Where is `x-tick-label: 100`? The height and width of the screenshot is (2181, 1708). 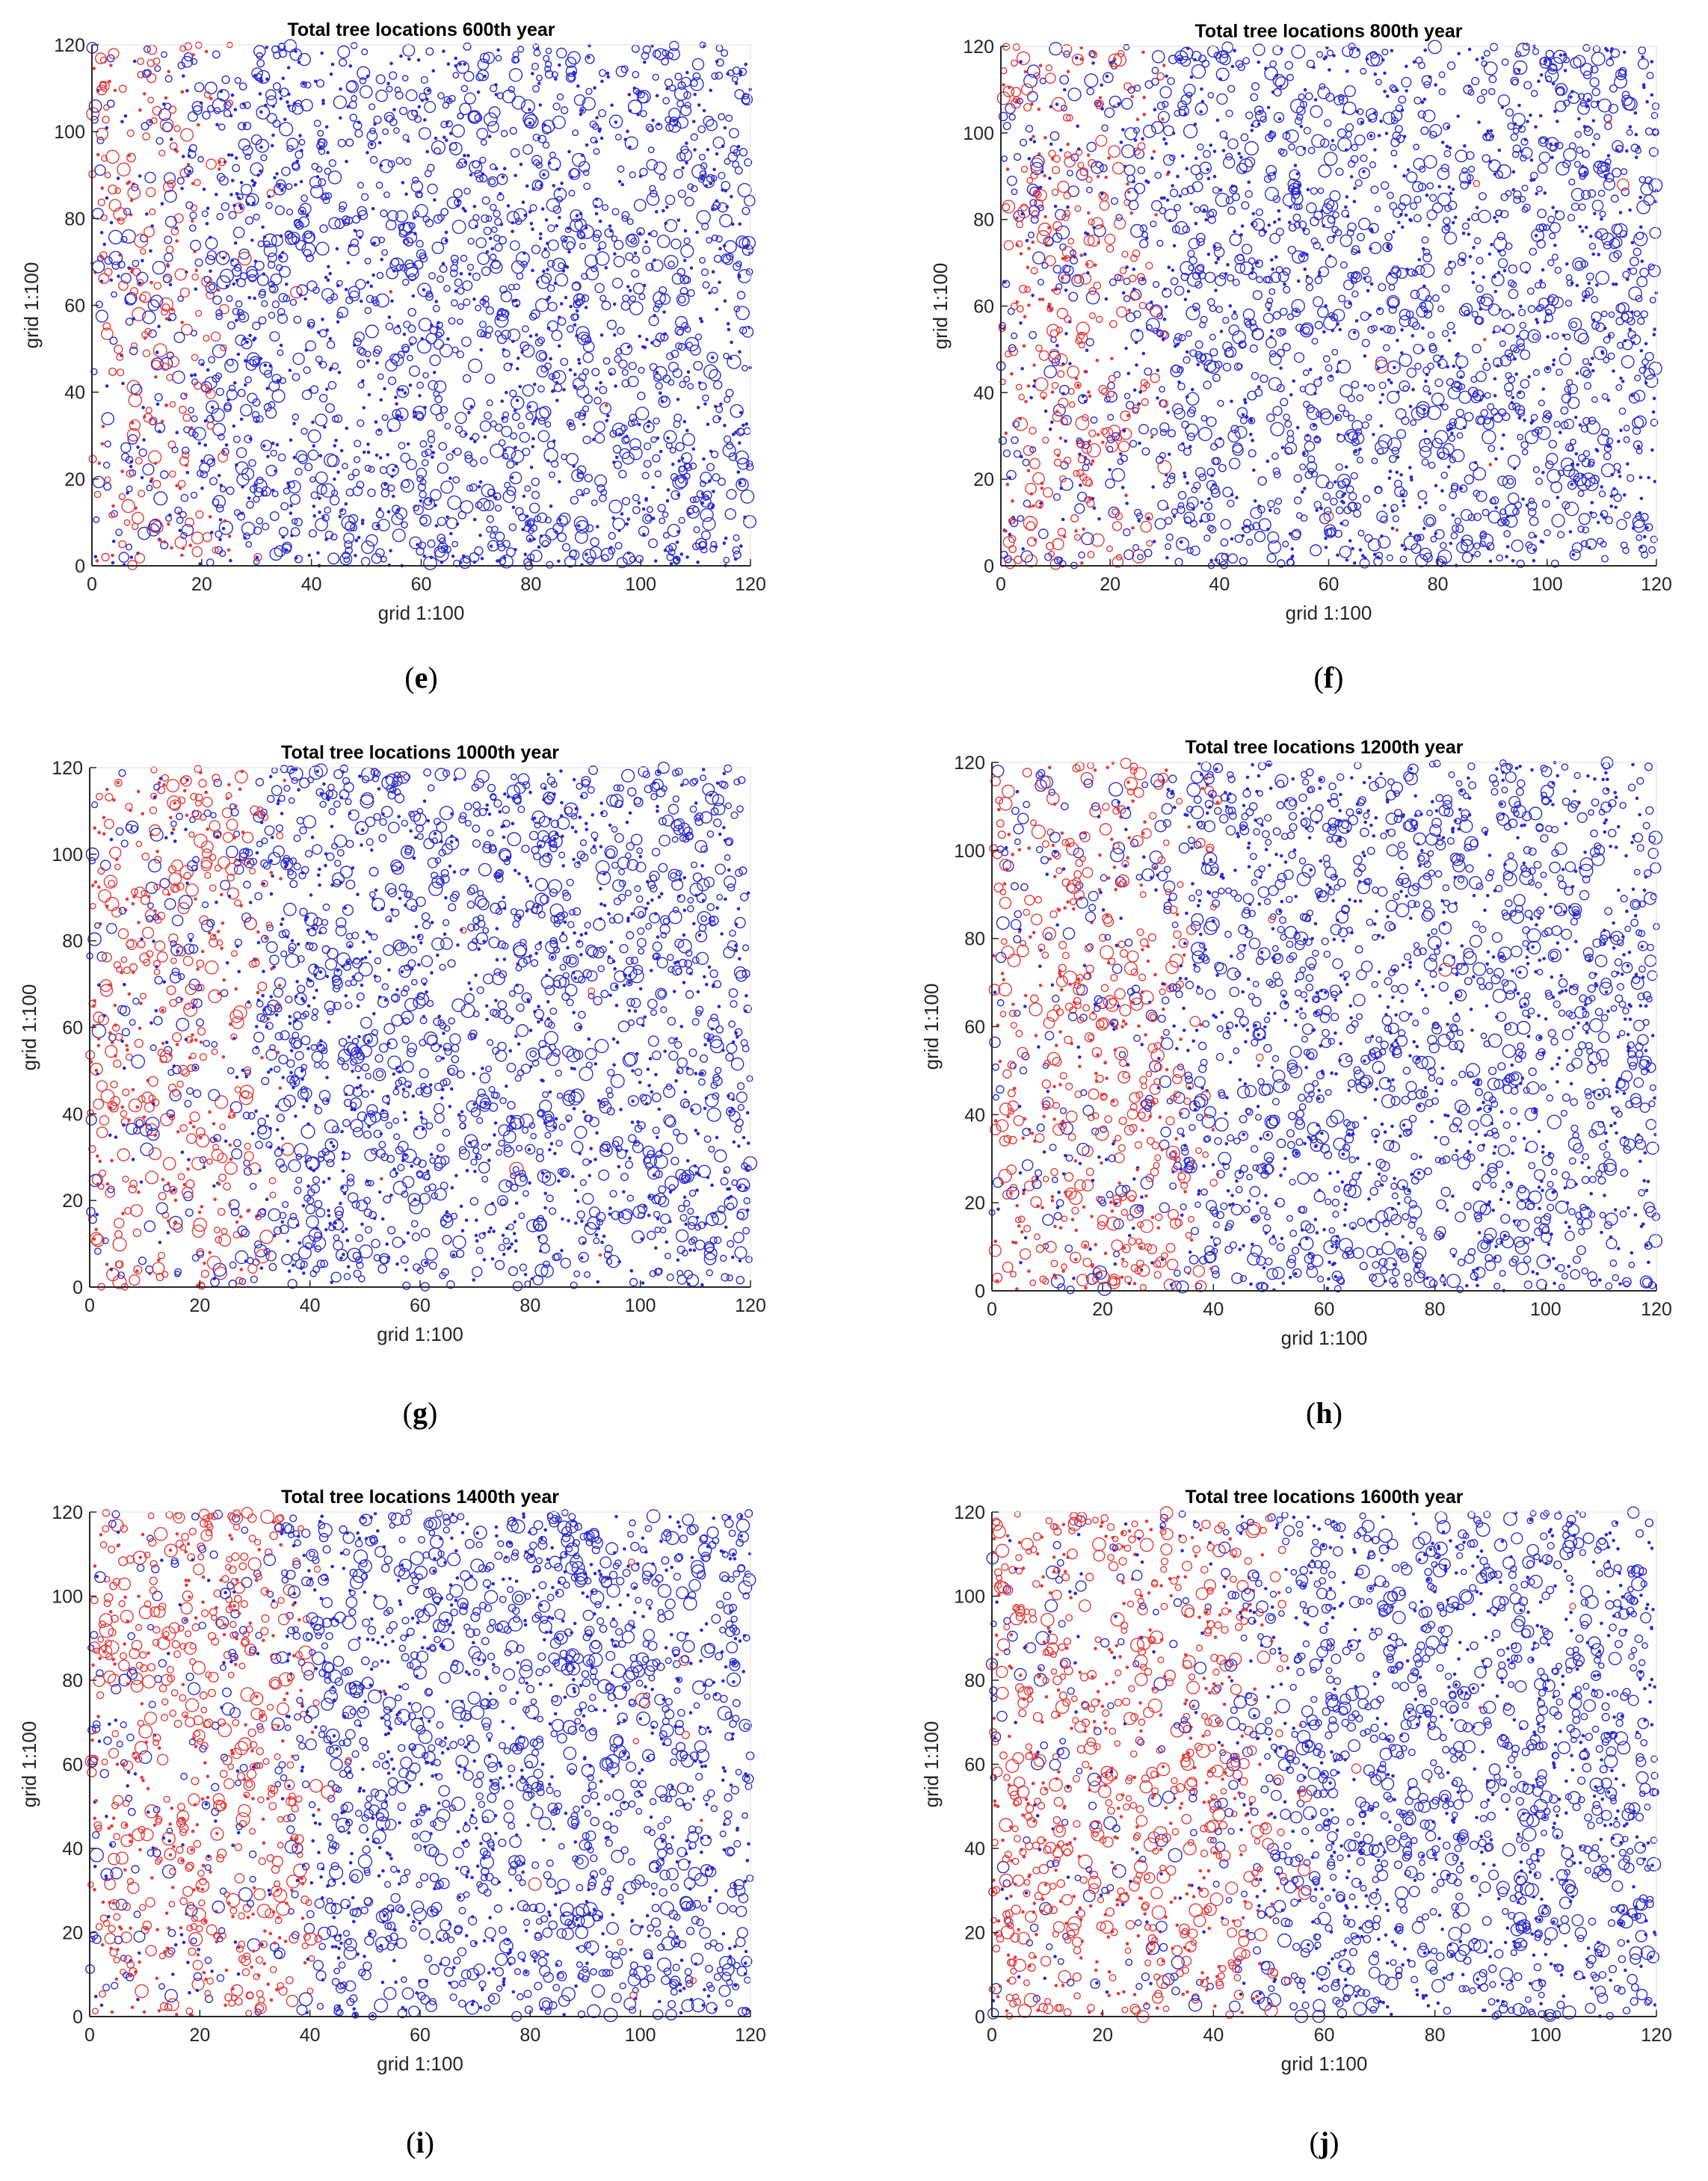 x-tick-label: 100 is located at coordinates (640, 584).